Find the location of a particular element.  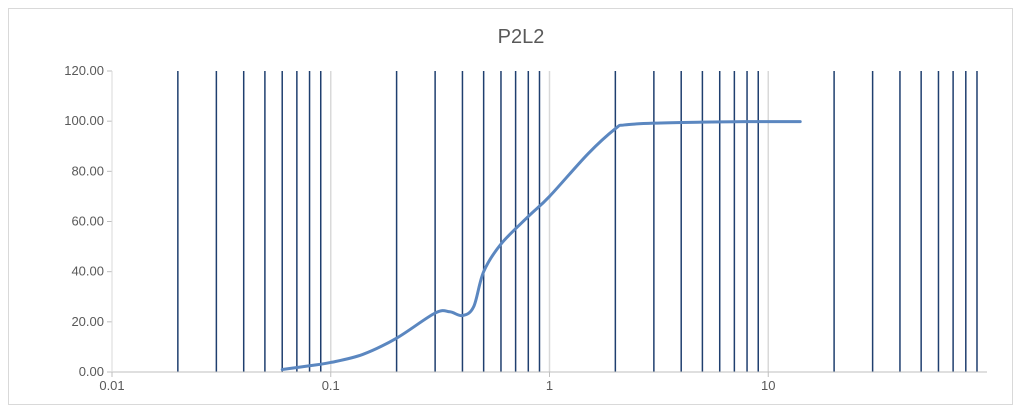

y-tick-label: 40.00 is located at coordinates (87, 271).